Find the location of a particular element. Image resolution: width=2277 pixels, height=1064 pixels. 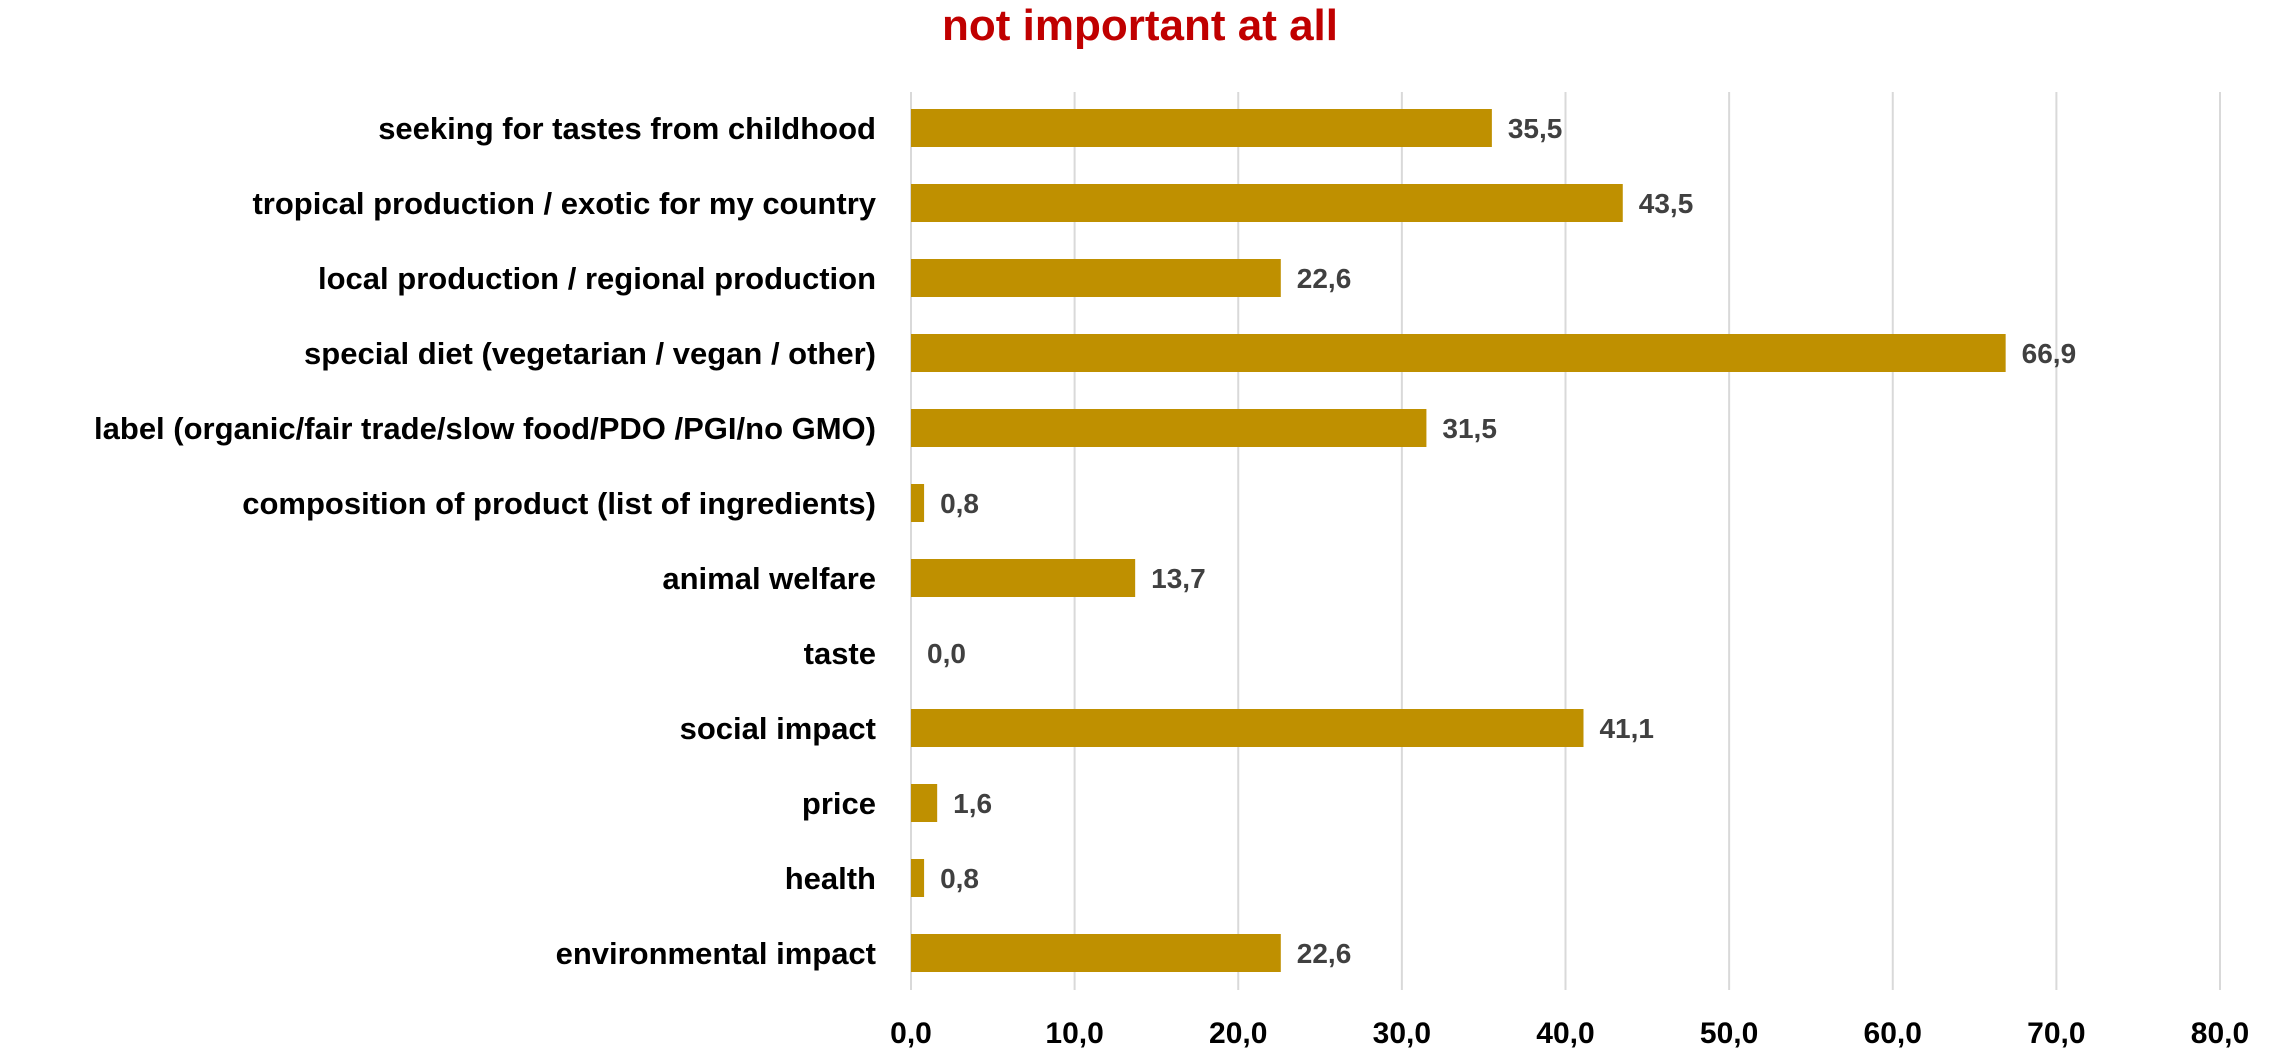

x-tick-label: 40,0 is located at coordinates (1565, 1033).